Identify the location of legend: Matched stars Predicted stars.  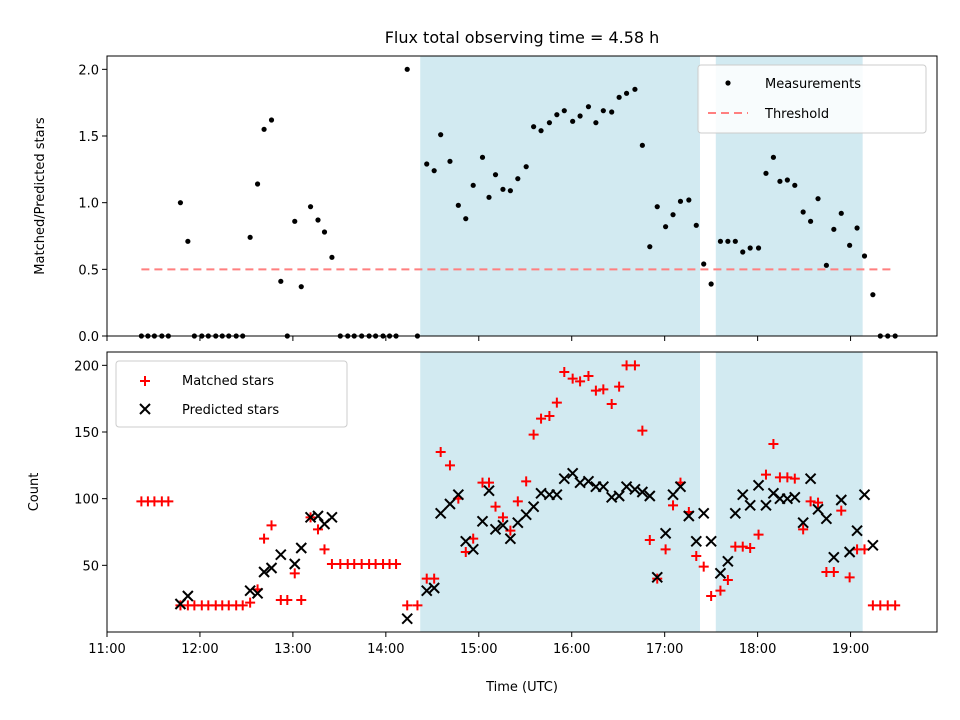
(231, 394).